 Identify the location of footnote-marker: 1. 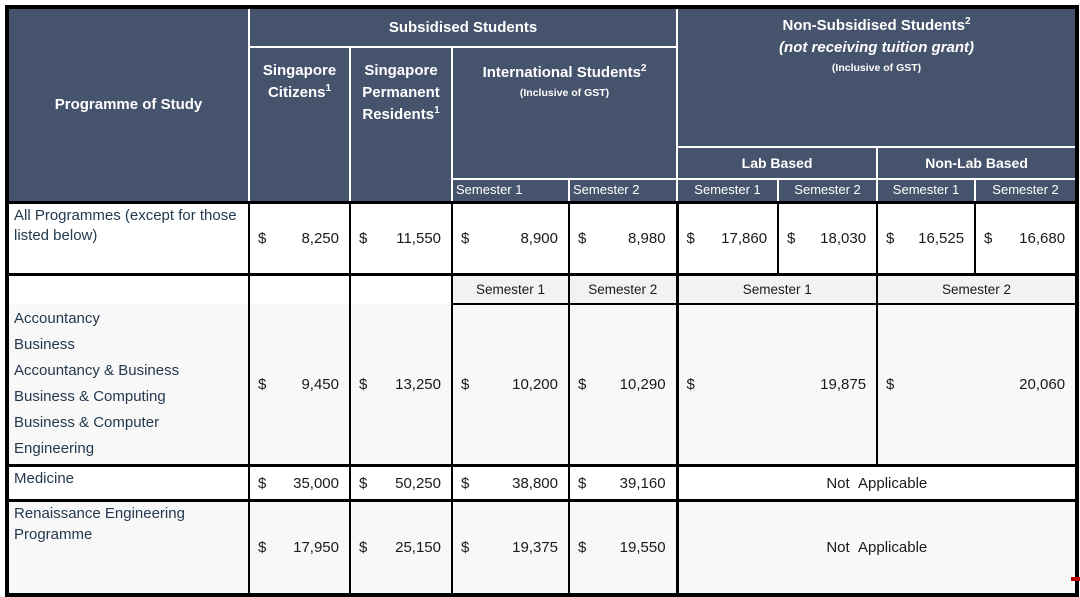
(328, 88).